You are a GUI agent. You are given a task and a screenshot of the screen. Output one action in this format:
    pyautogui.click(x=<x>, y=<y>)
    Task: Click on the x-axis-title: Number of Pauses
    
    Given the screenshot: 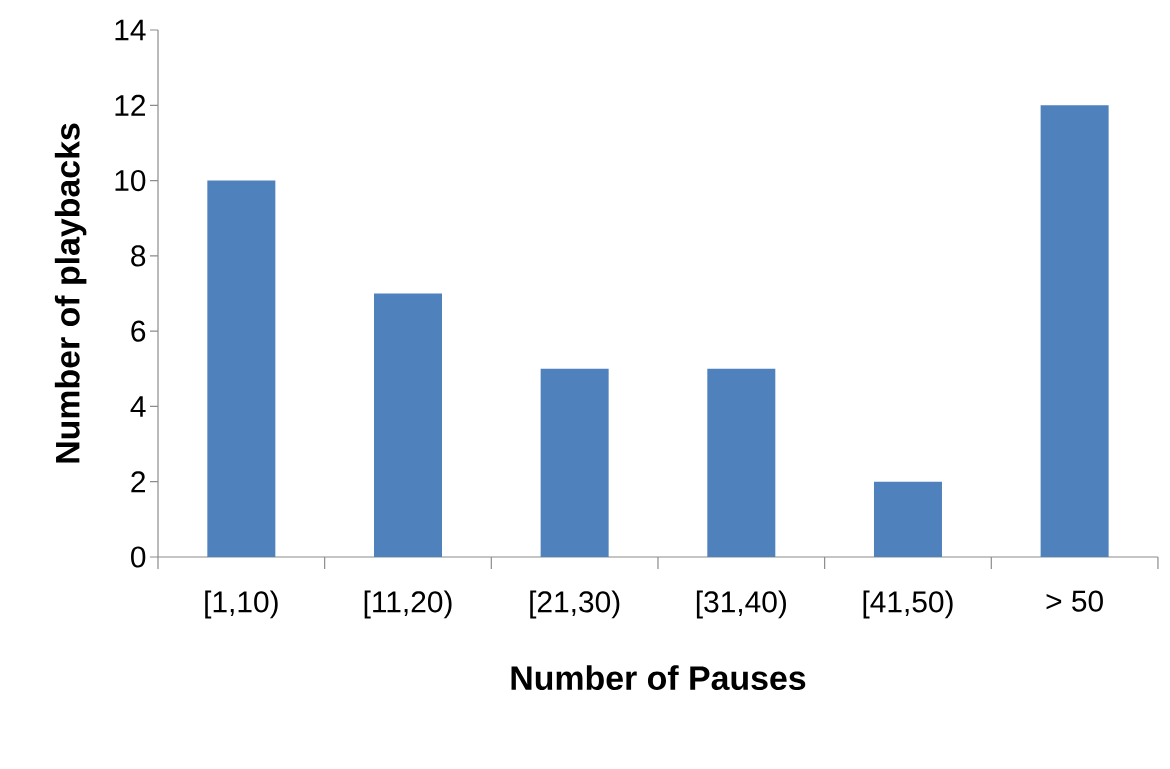 What is the action you would take?
    pyautogui.click(x=658, y=678)
    